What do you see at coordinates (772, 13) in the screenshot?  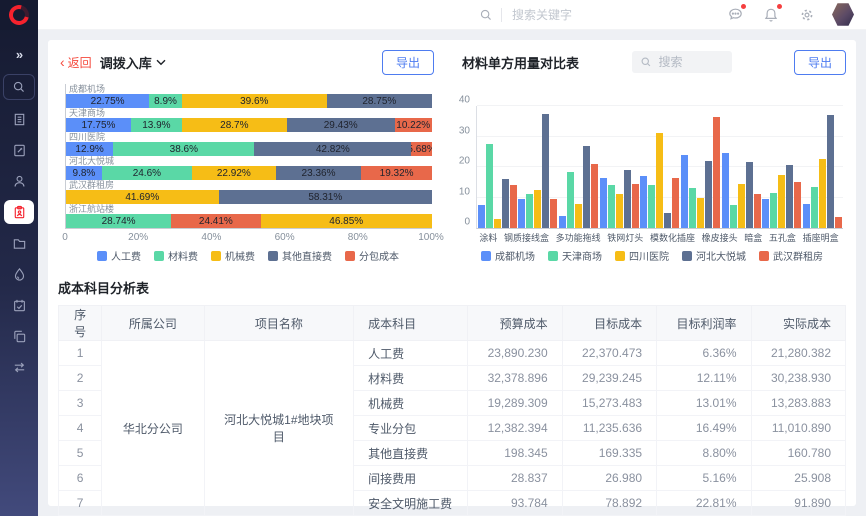 I see `notifications-button` at bounding box center [772, 13].